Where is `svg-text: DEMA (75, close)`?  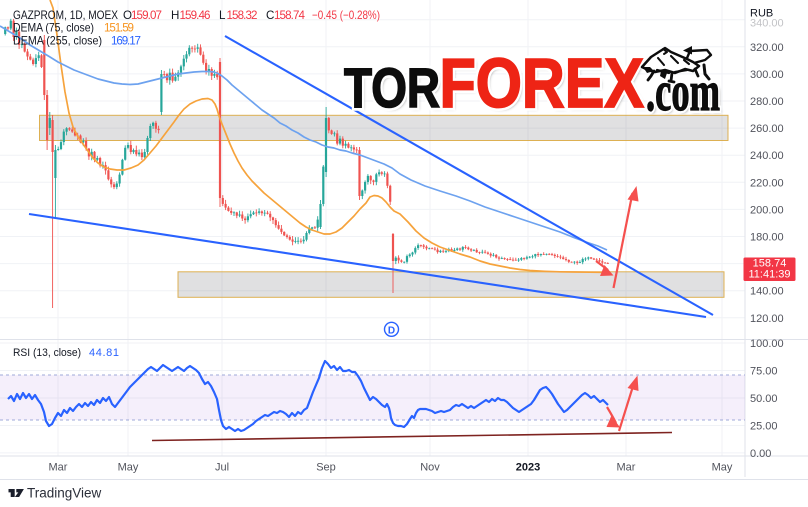 svg-text: DEMA (75, close) is located at coordinates (53, 28).